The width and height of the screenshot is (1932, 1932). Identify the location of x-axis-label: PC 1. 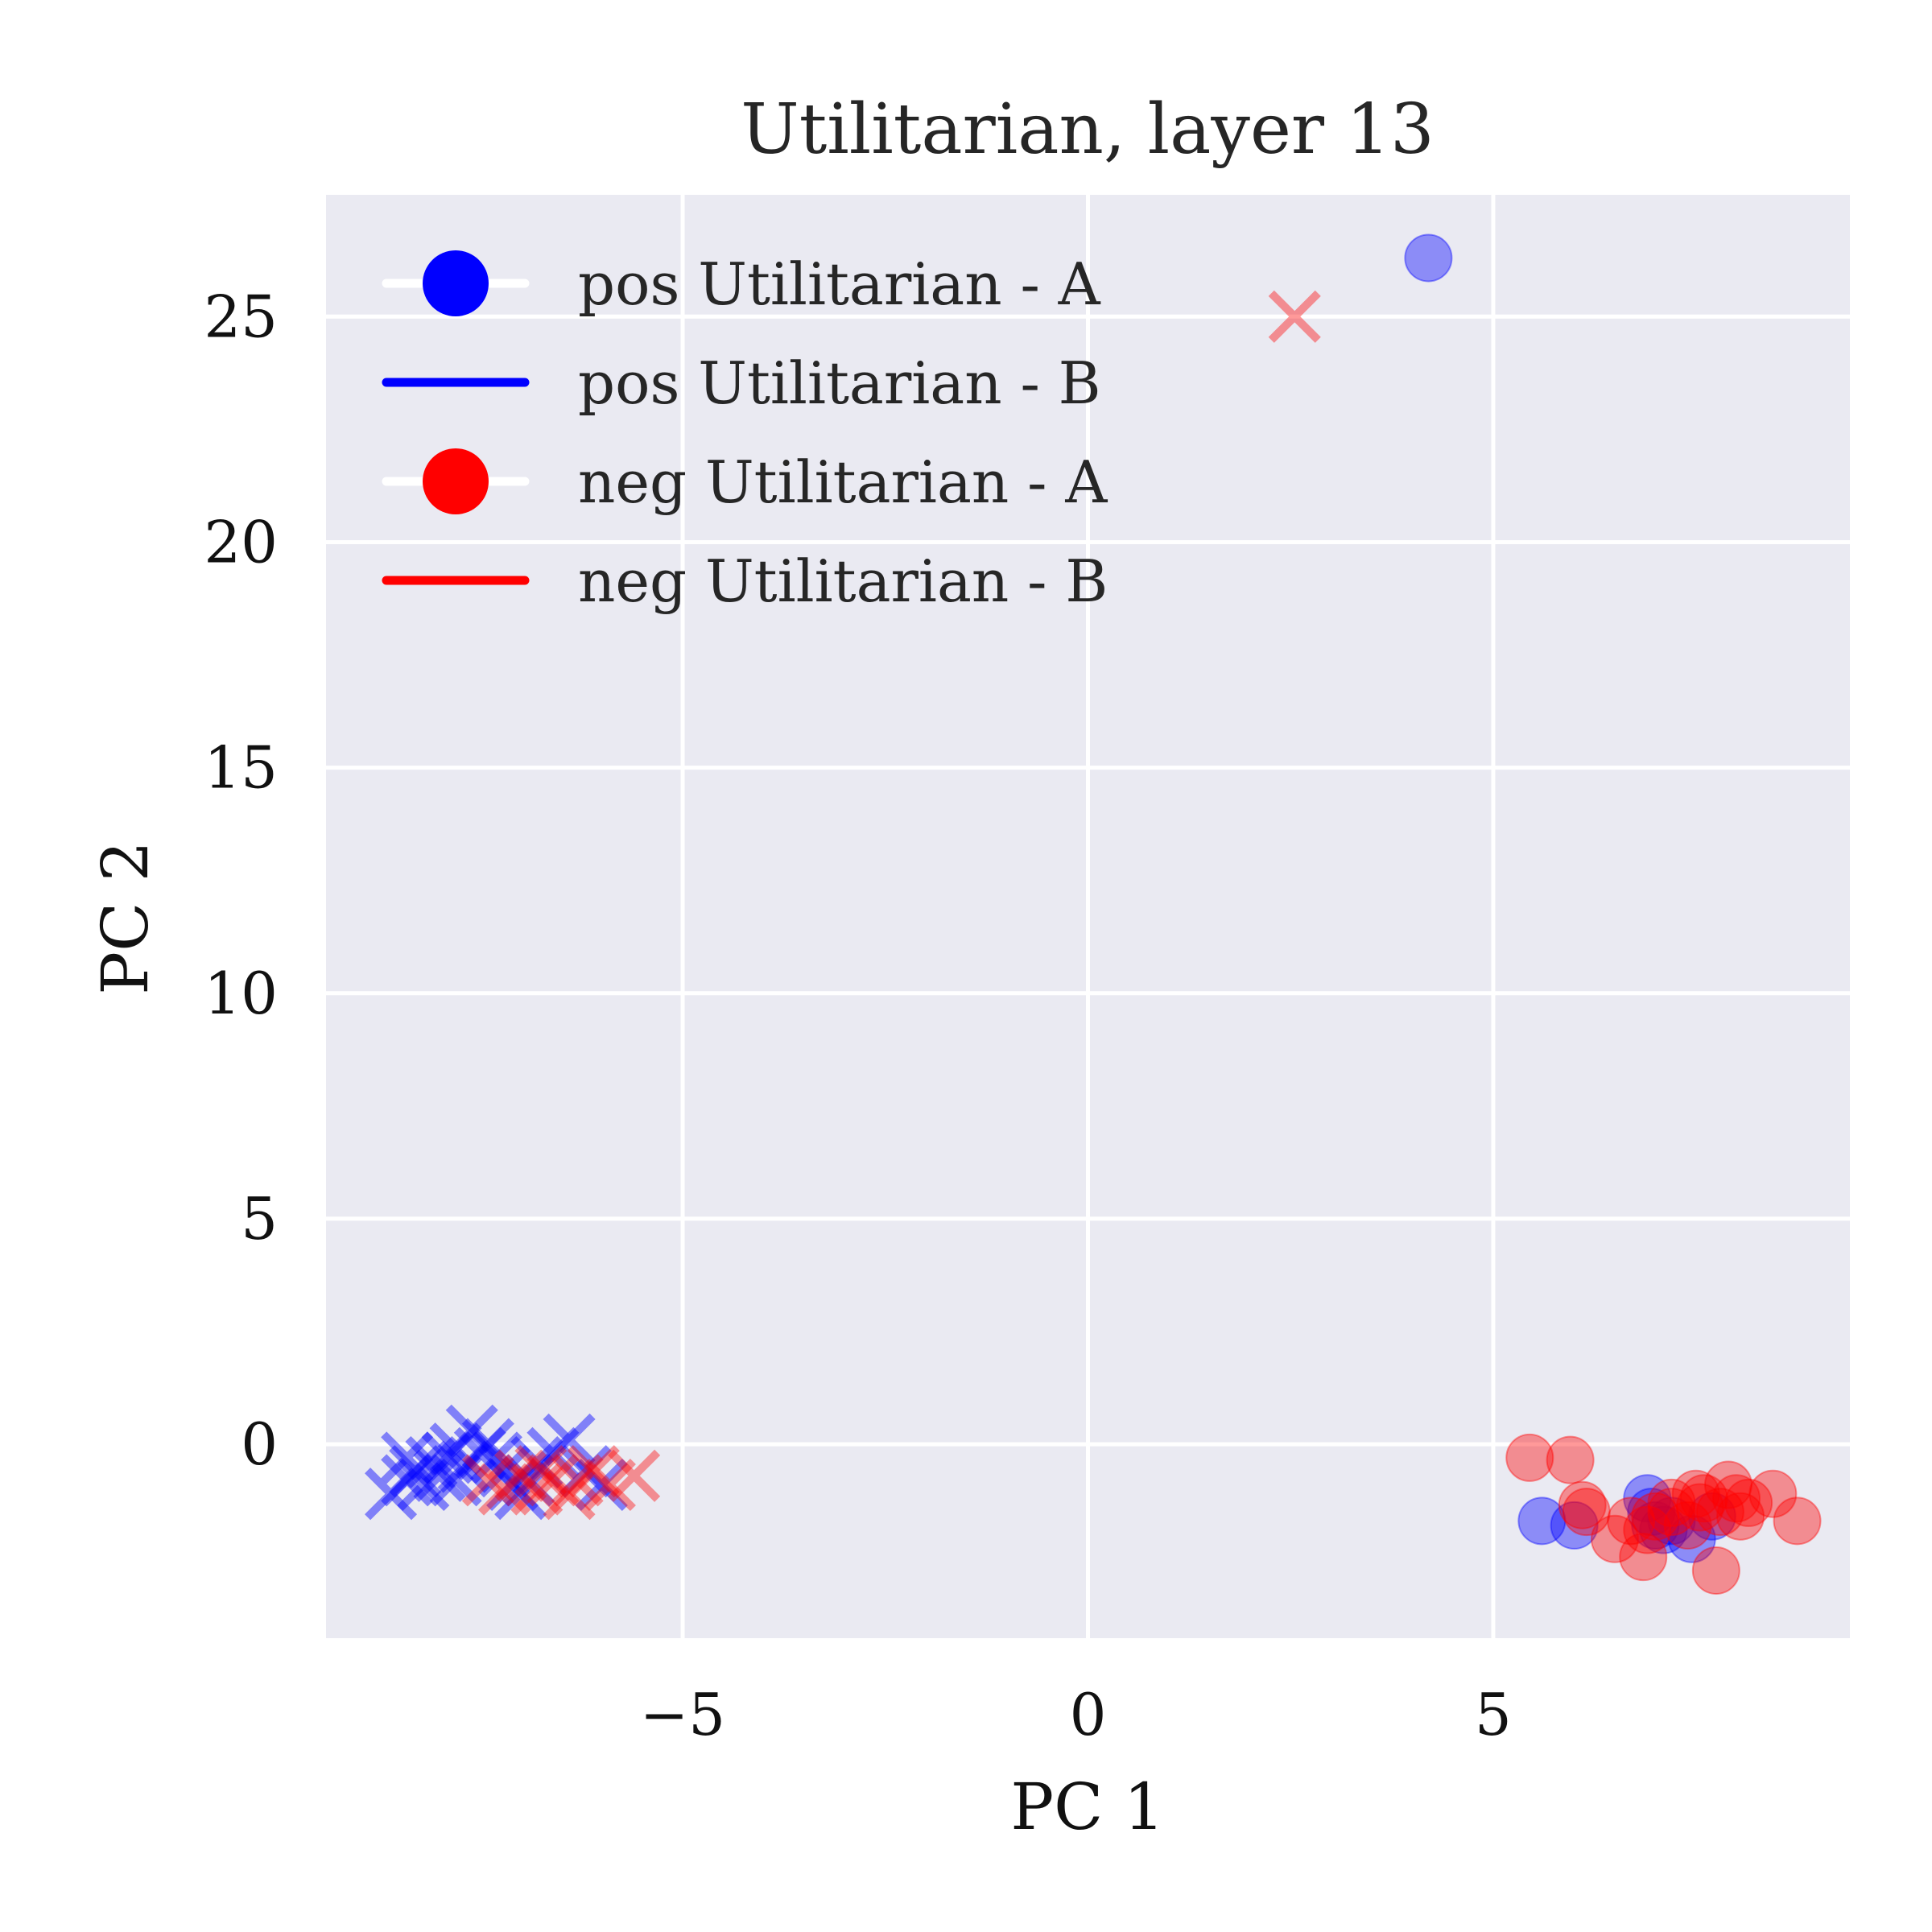
(1087, 1806).